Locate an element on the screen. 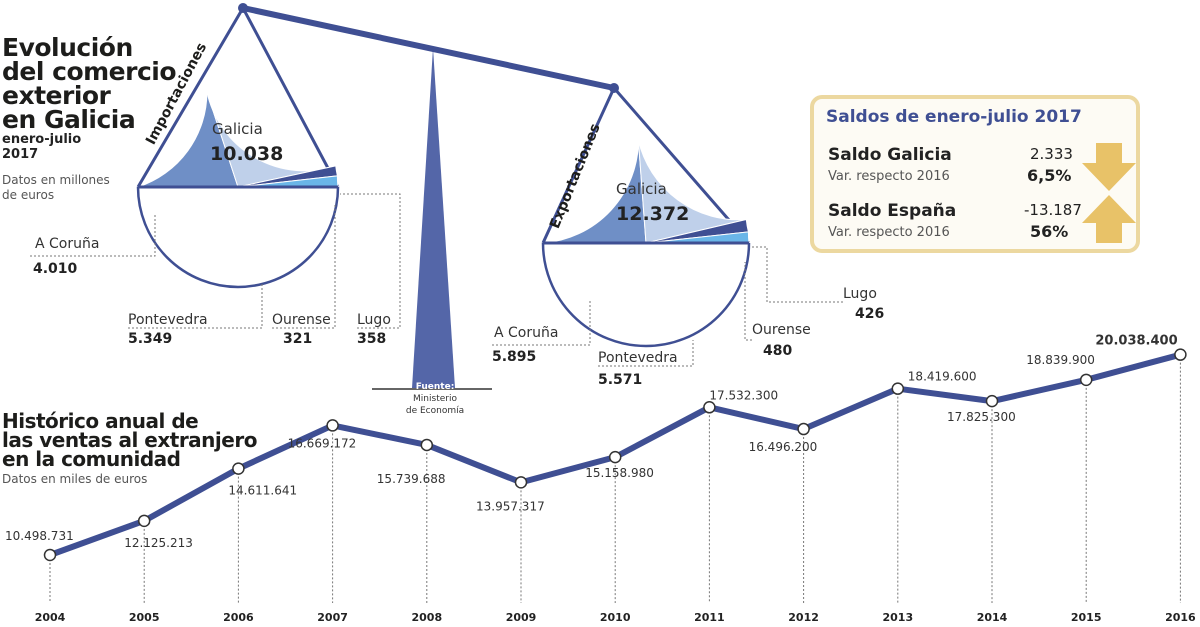  source-line: de Economía is located at coordinates (435, 411).